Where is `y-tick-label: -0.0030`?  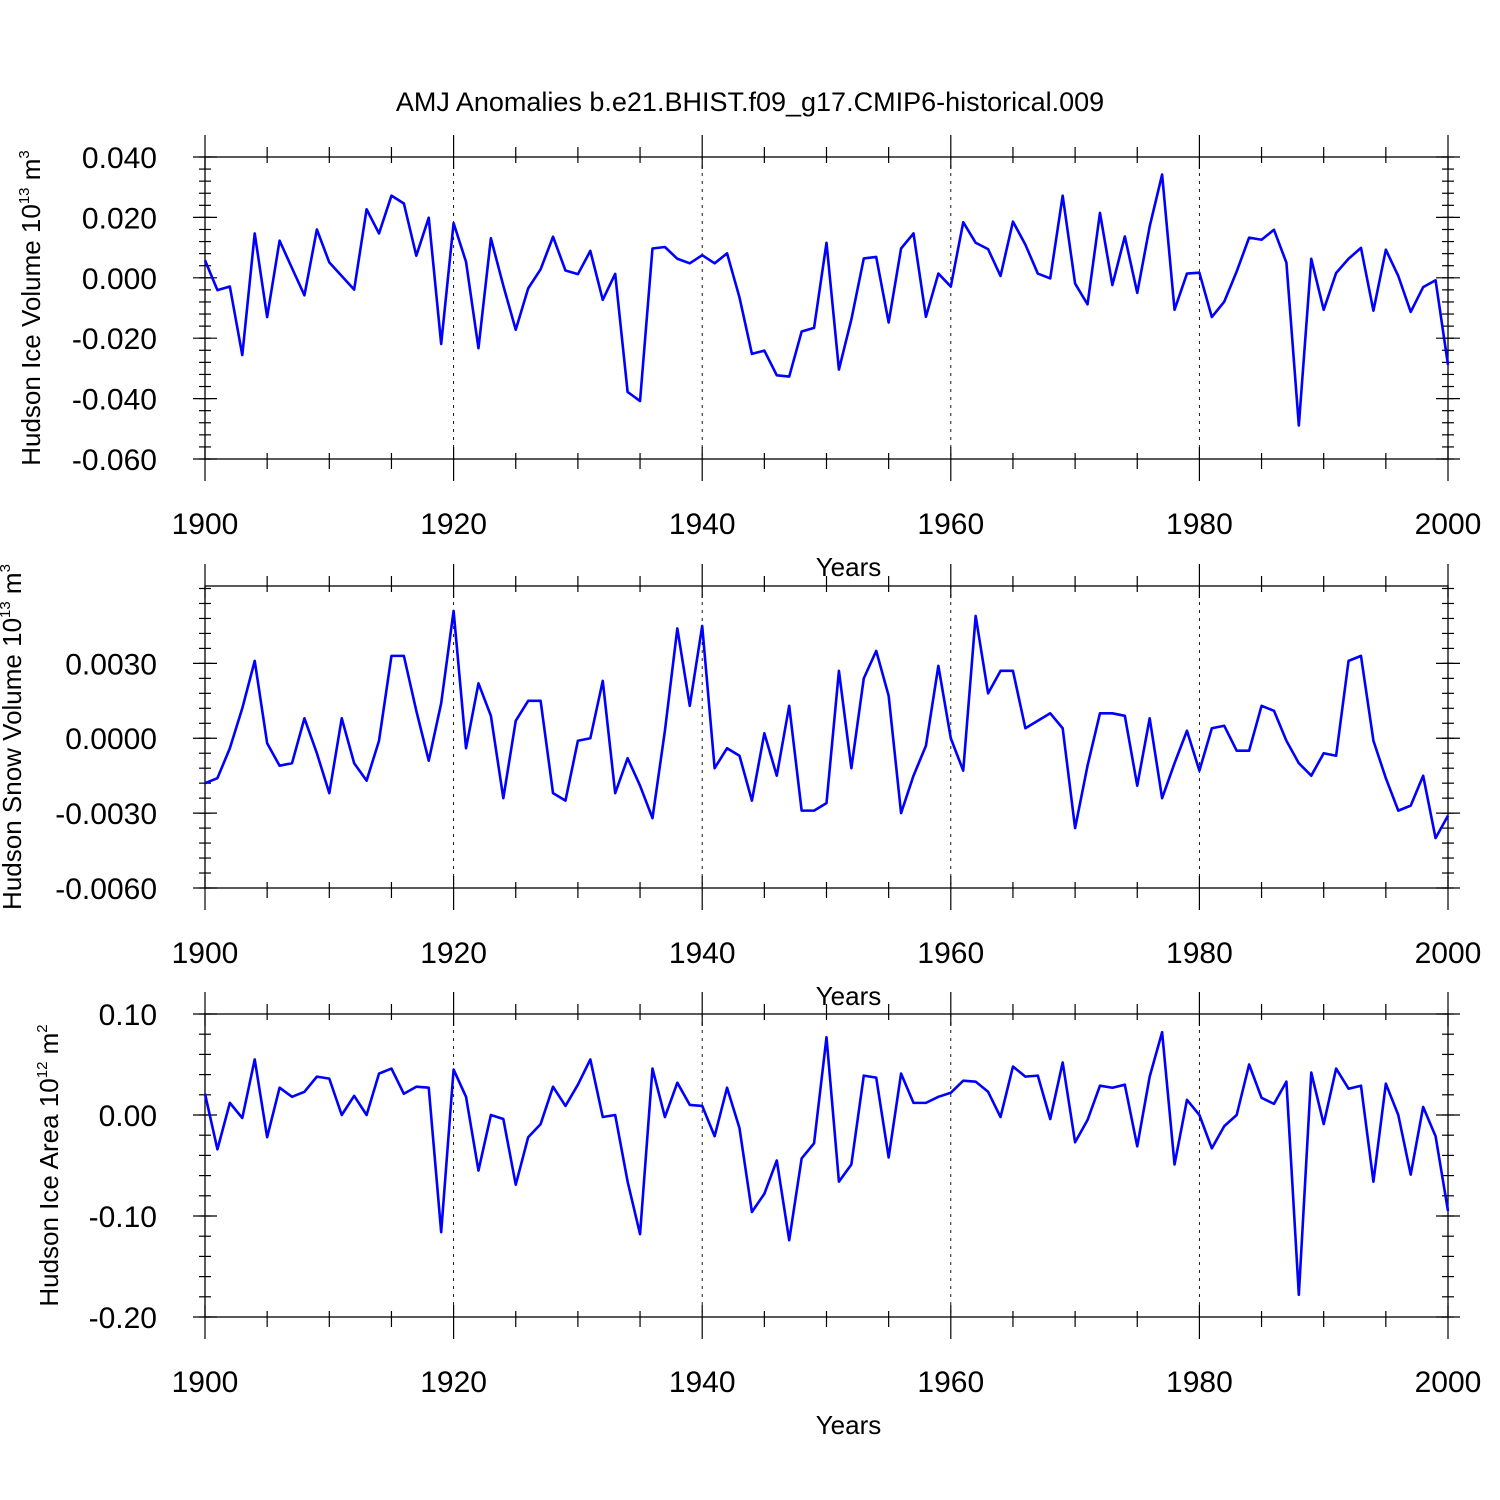 y-tick-label: -0.0030 is located at coordinates (106, 814).